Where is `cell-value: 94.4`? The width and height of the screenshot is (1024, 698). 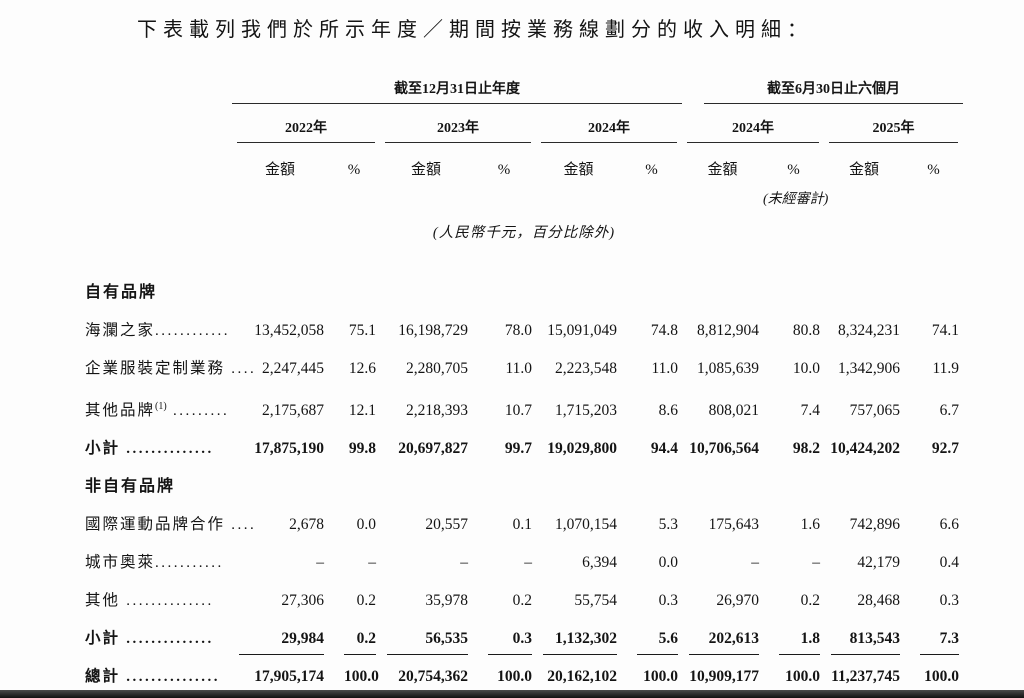
cell-value: 94.4 is located at coordinates (664, 449).